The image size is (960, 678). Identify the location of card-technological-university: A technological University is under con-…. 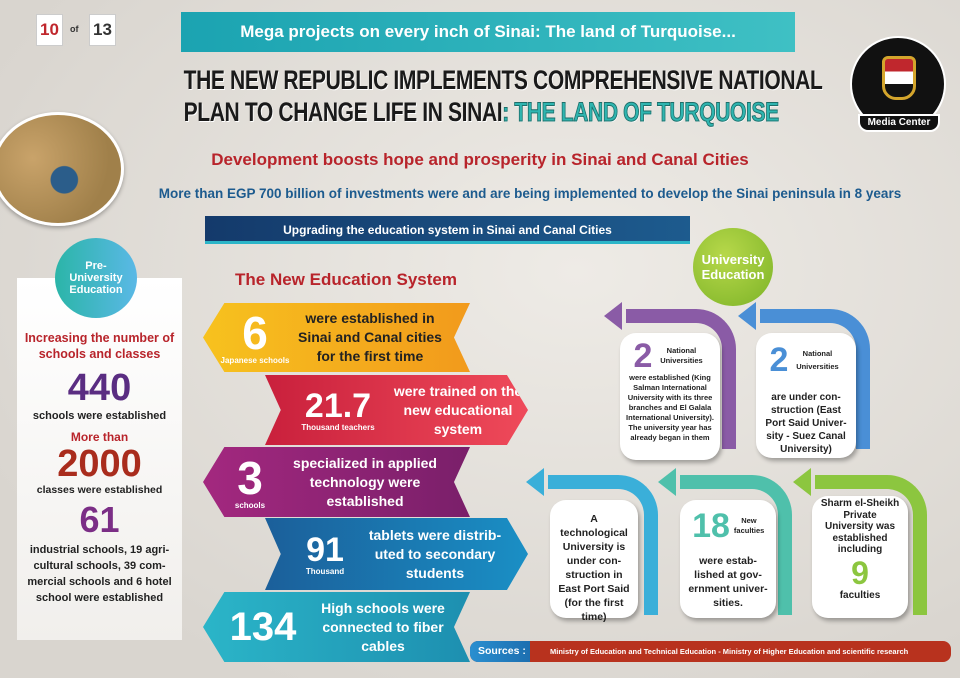
(594, 561).